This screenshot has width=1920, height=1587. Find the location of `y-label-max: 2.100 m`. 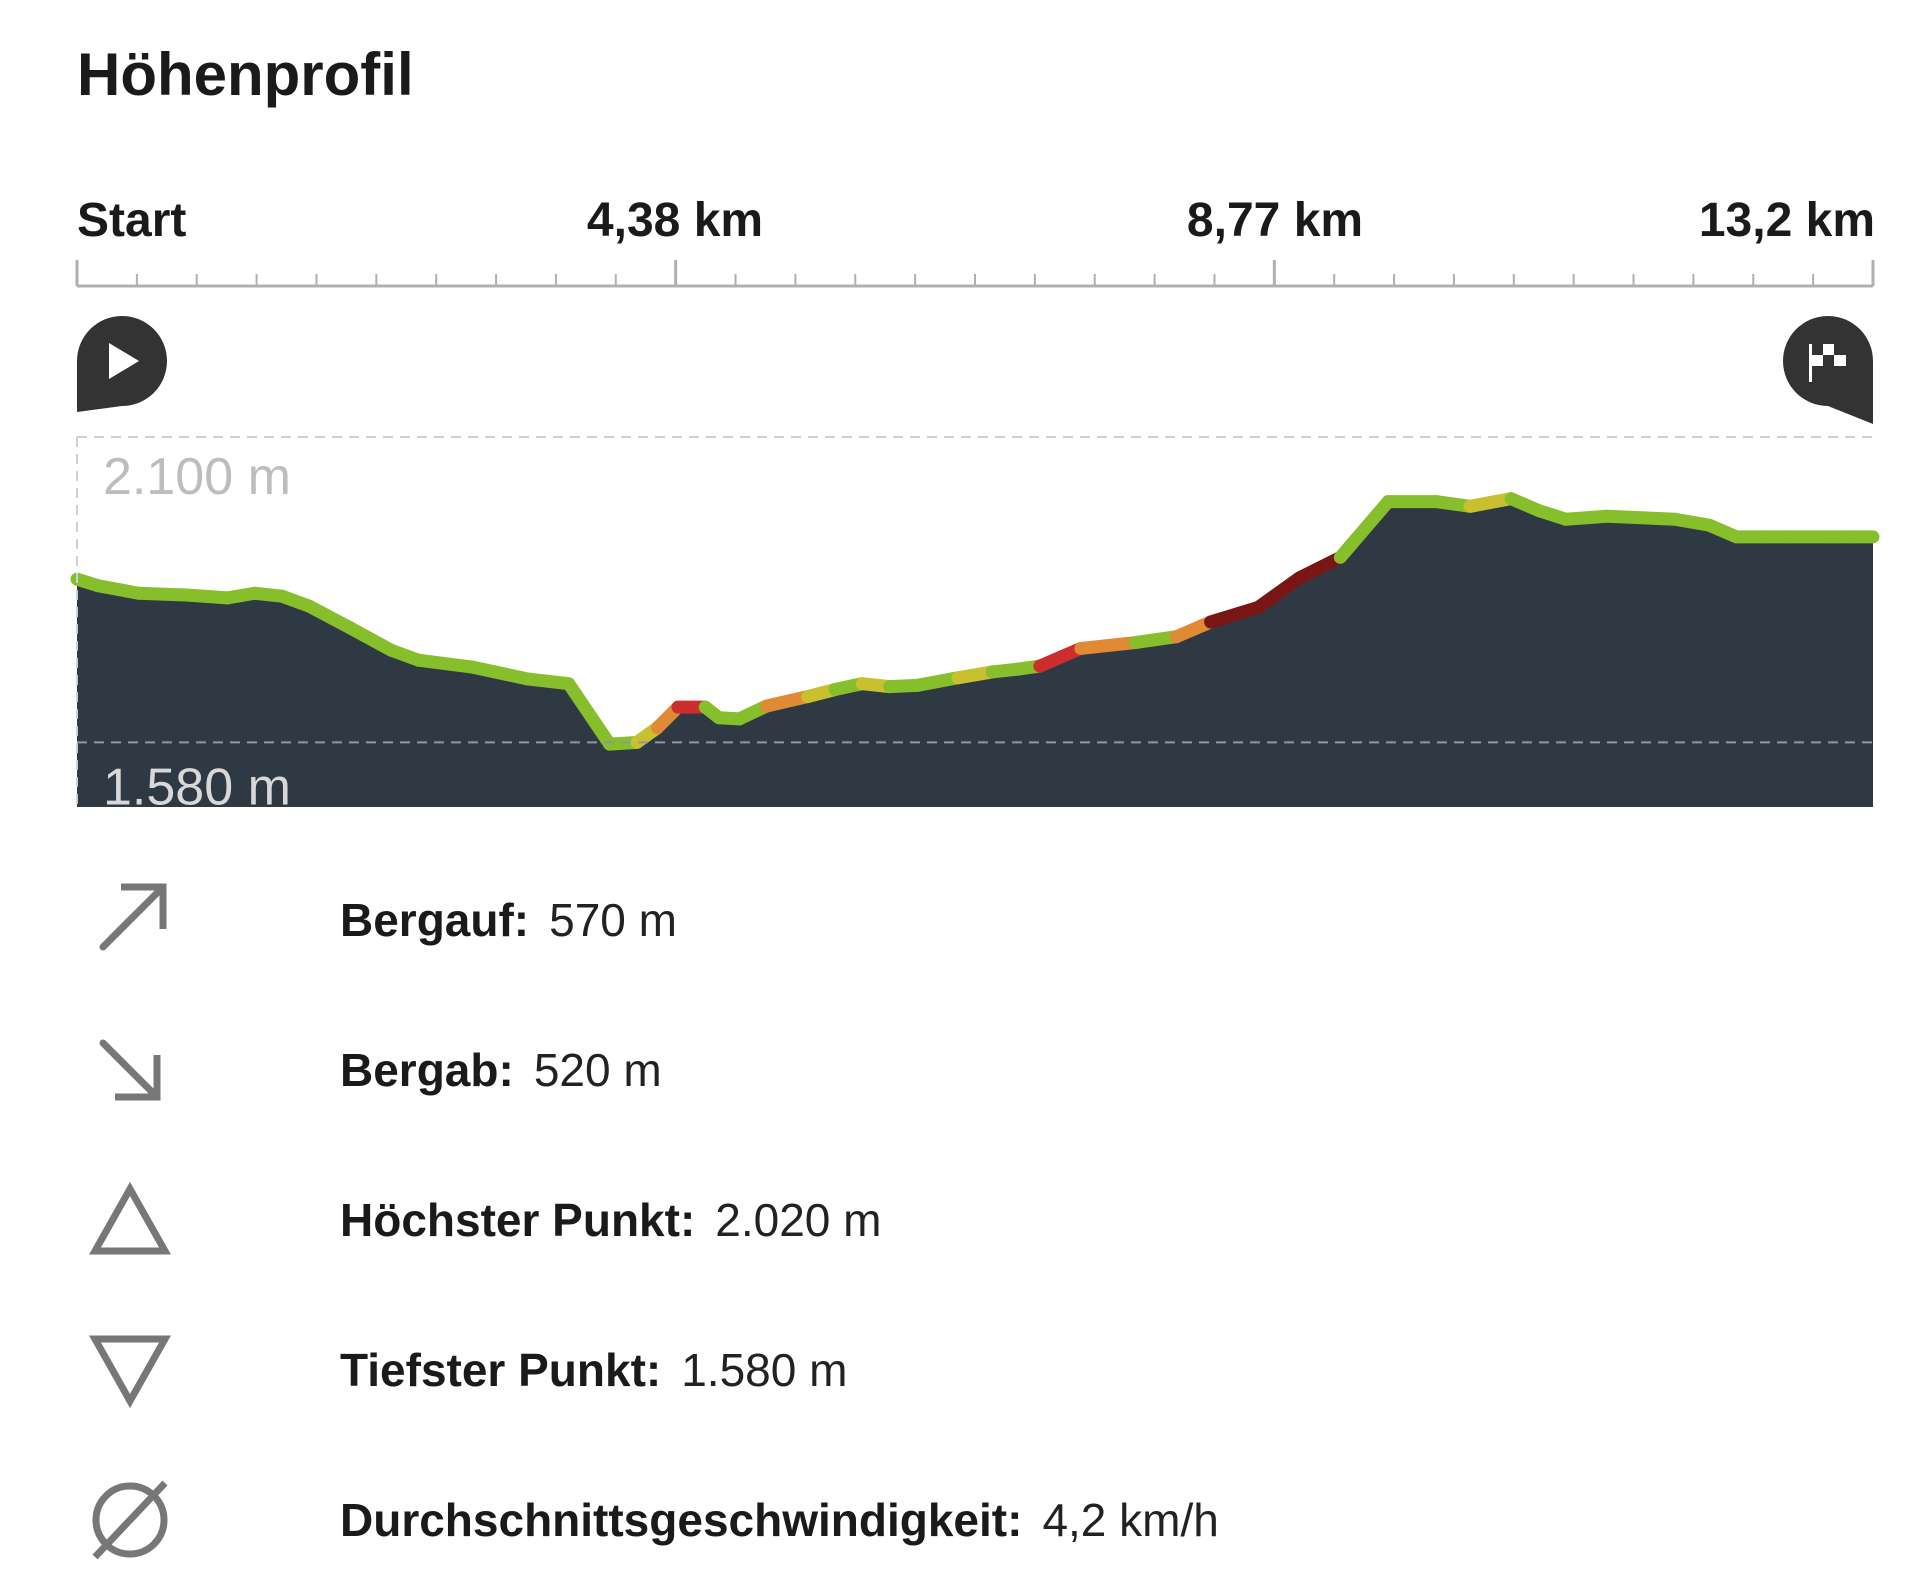

y-label-max: 2.100 m is located at coordinates (197, 477).